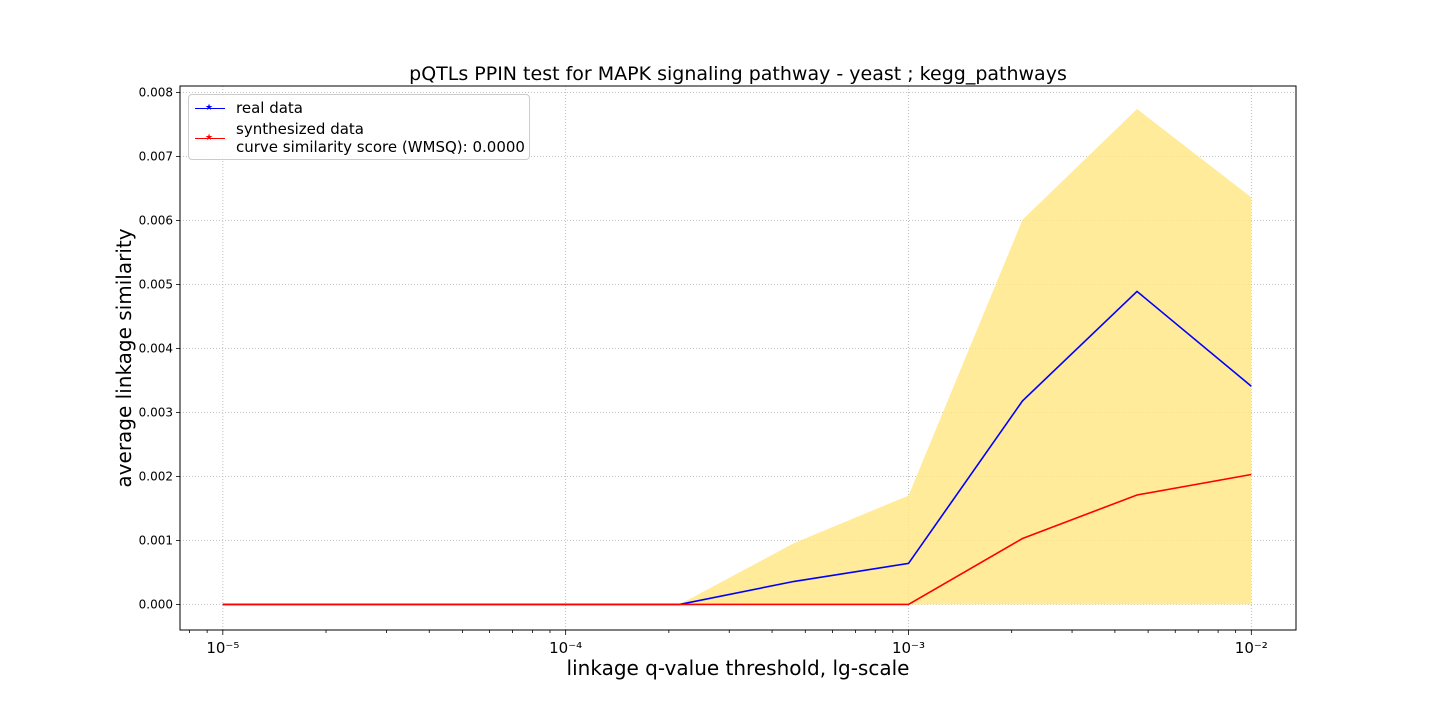 This screenshot has height=720, width=1440. I want to click on y-tick-label: 0.001, so click(156, 540).